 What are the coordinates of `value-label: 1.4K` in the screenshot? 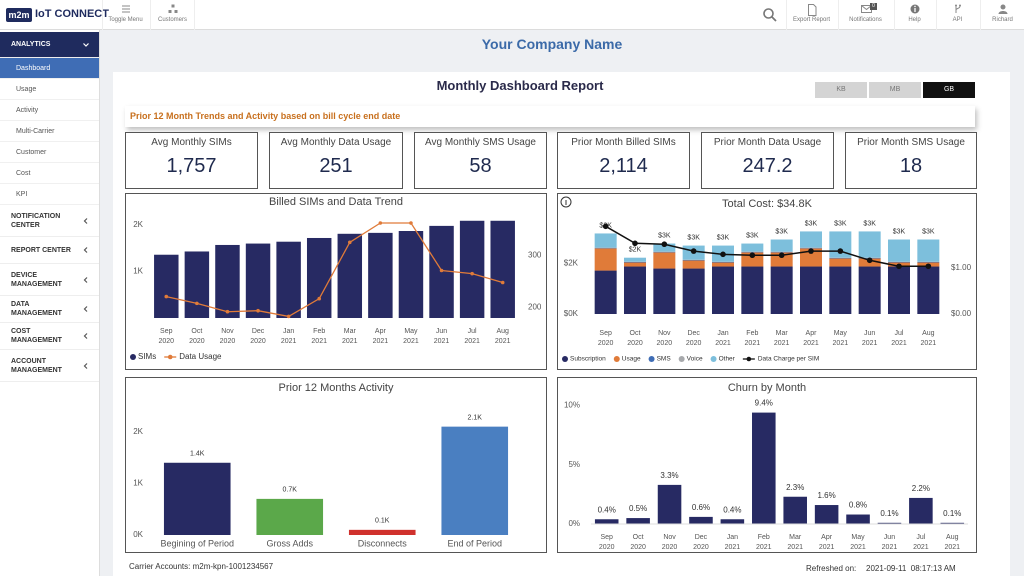 It's located at (197, 454).